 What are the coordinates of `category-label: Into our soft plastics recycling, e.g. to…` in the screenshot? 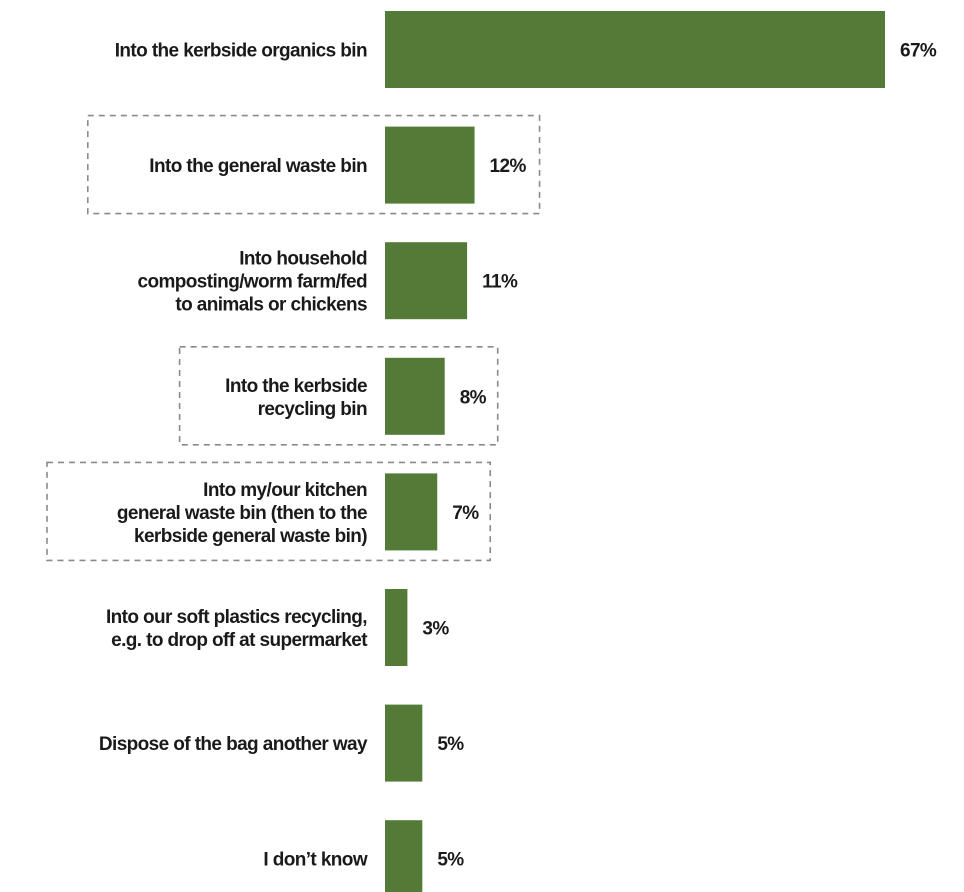 It's located at (237, 629).